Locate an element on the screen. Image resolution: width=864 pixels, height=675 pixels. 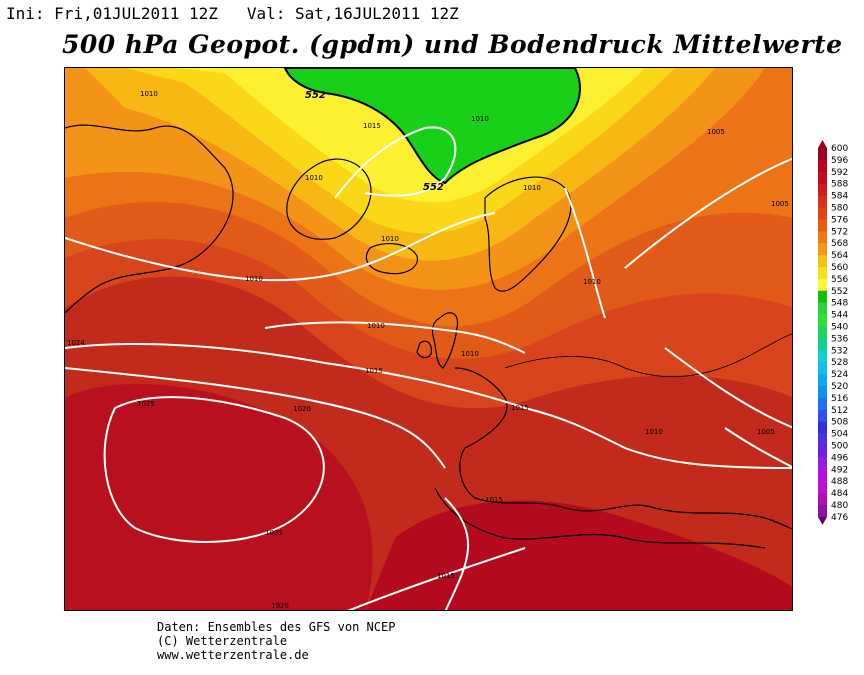
band-588-south is located at coordinates (578, 555).